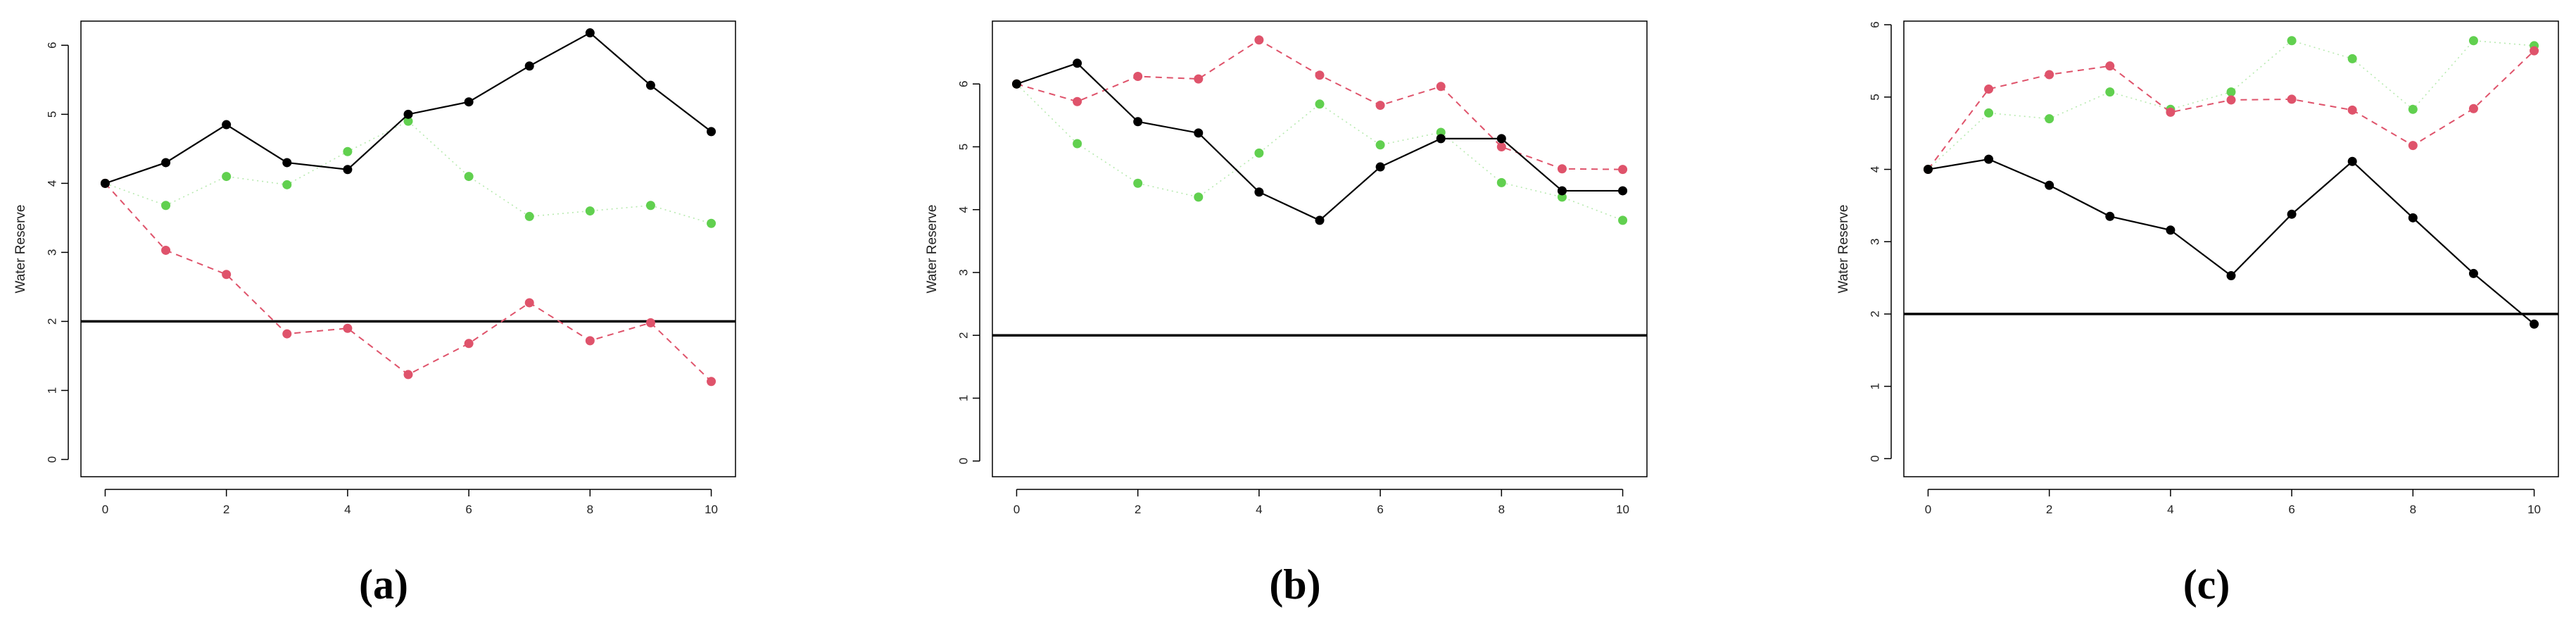 The width and height of the screenshot is (2576, 626). Describe the element at coordinates (468, 509) in the screenshot. I see `x-tick-label: 6` at that location.